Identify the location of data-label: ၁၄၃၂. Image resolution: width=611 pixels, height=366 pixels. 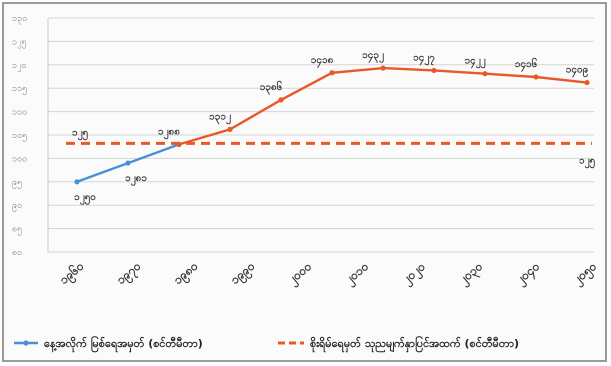
(373, 57).